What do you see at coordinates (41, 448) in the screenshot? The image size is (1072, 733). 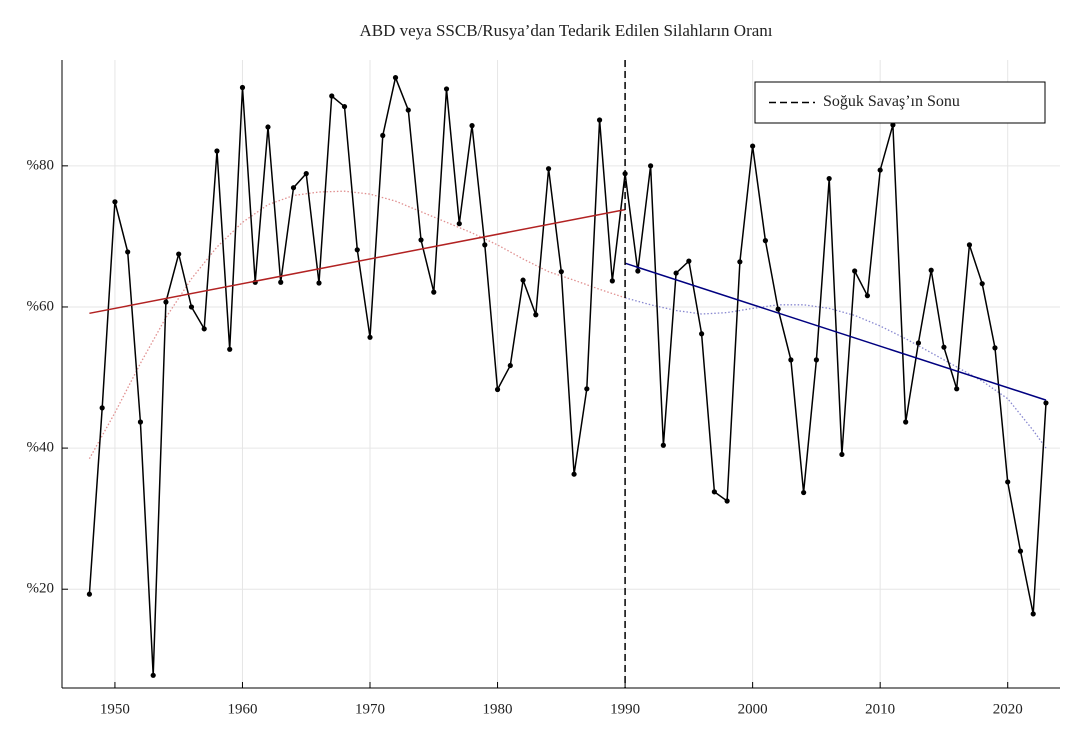 I see `y-tick-label: %40` at bounding box center [41, 448].